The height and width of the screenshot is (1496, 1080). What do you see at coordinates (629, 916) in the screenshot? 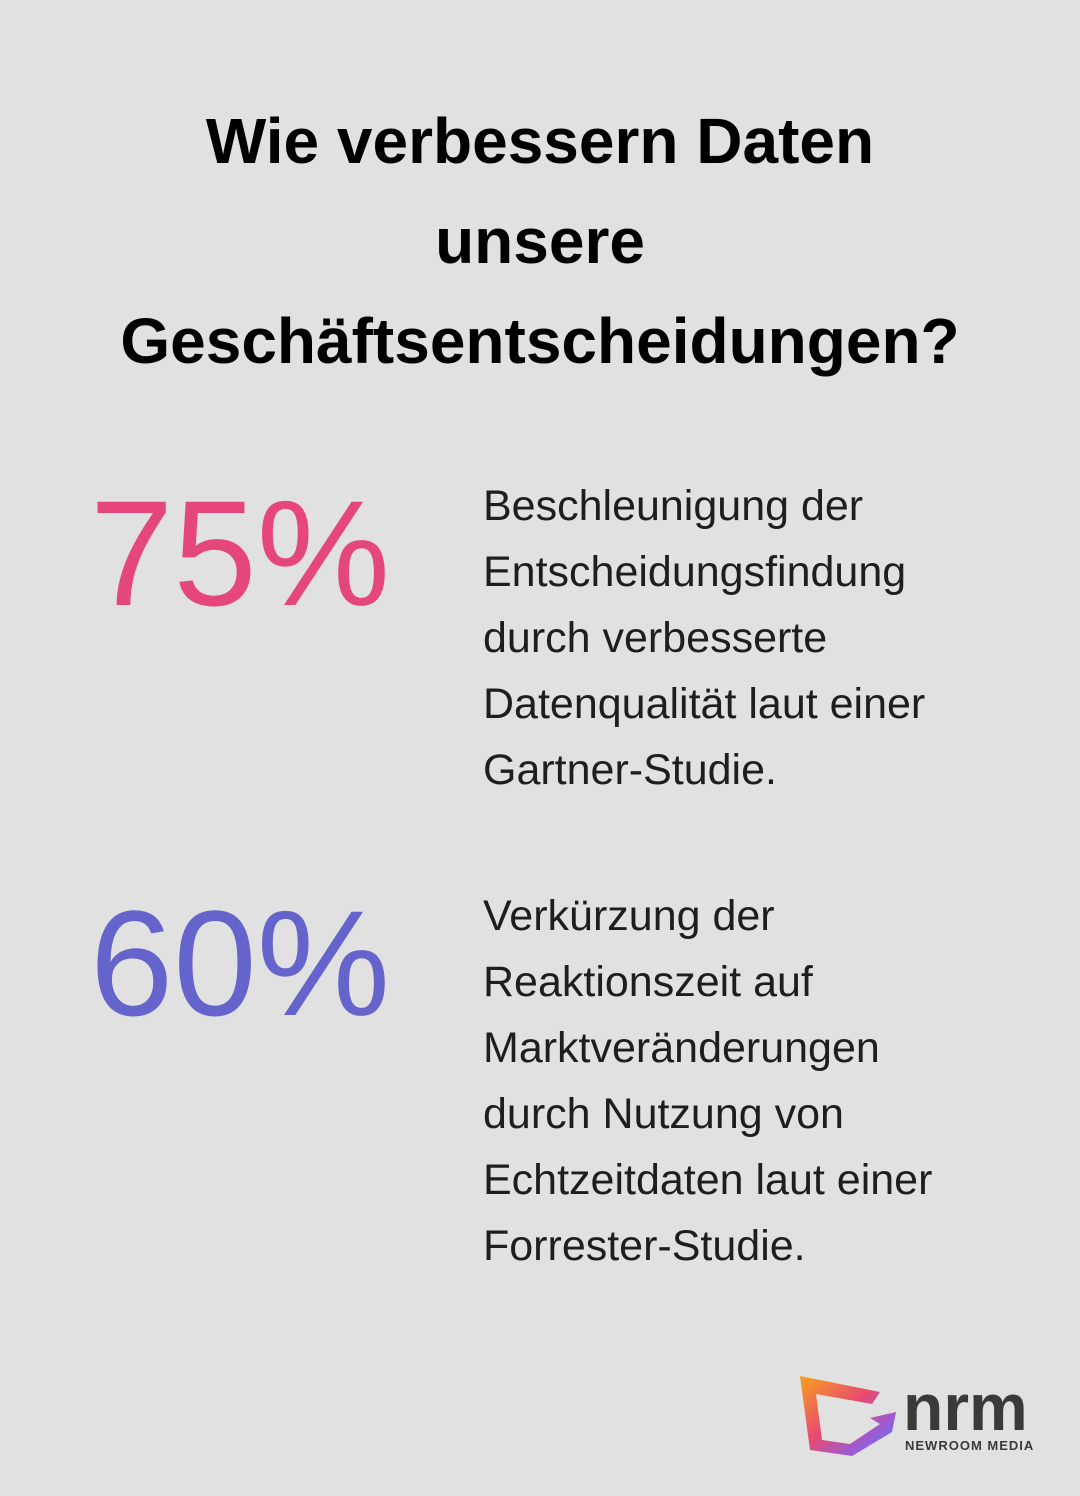
I see `stat-description: Verkürzung der` at bounding box center [629, 916].